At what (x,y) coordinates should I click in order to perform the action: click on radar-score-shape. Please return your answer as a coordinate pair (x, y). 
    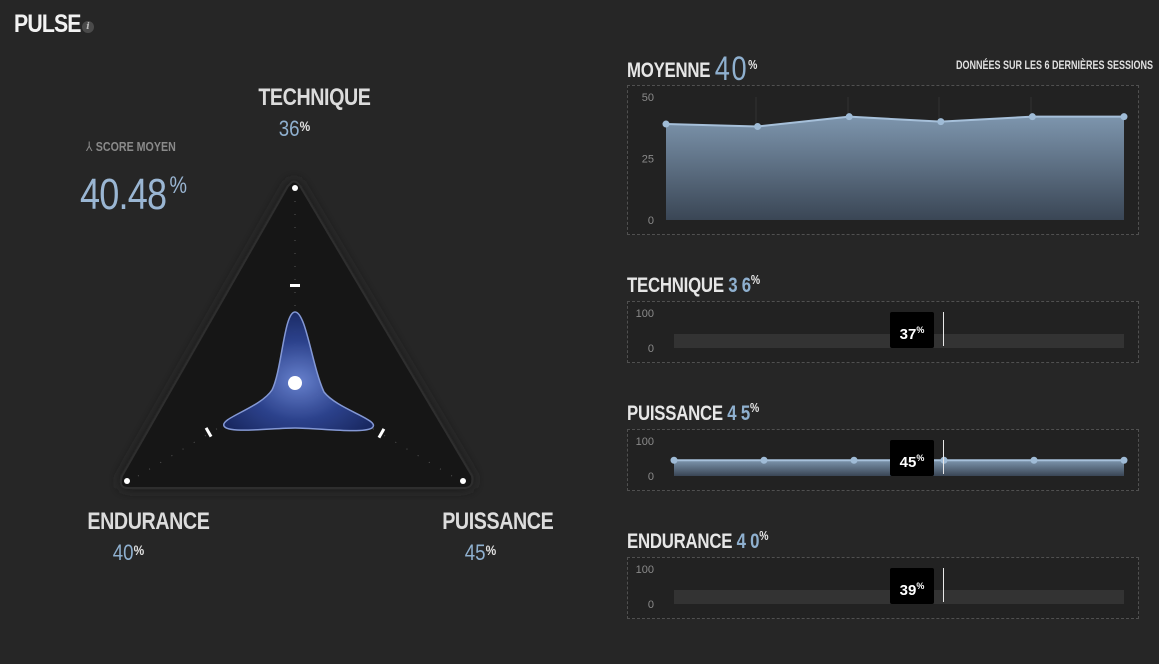
    Looking at the image, I should click on (299, 371).